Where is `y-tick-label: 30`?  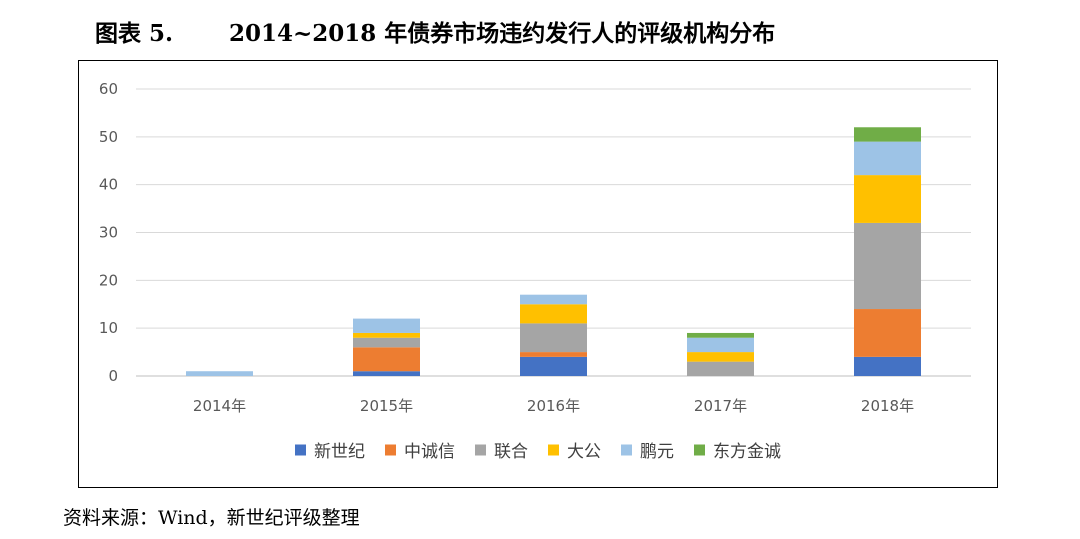 y-tick-label: 30 is located at coordinates (108, 233).